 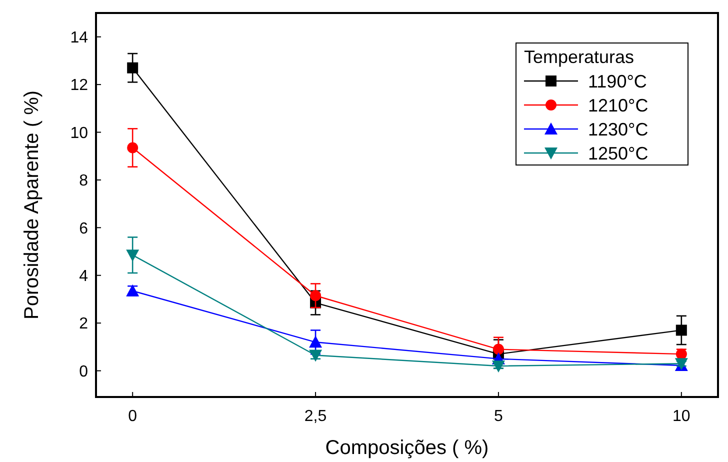 I want to click on x-tick-label: 0, so click(x=133, y=416).